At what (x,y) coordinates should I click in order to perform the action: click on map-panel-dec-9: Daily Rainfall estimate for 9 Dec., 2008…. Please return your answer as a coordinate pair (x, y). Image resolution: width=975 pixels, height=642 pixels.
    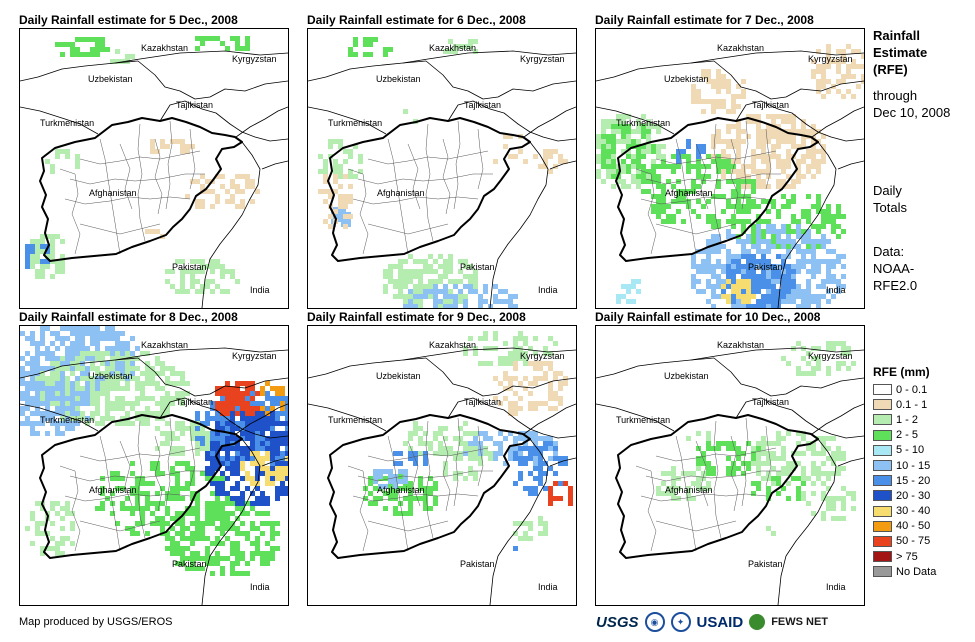
    Looking at the image, I should click on (450, 459).